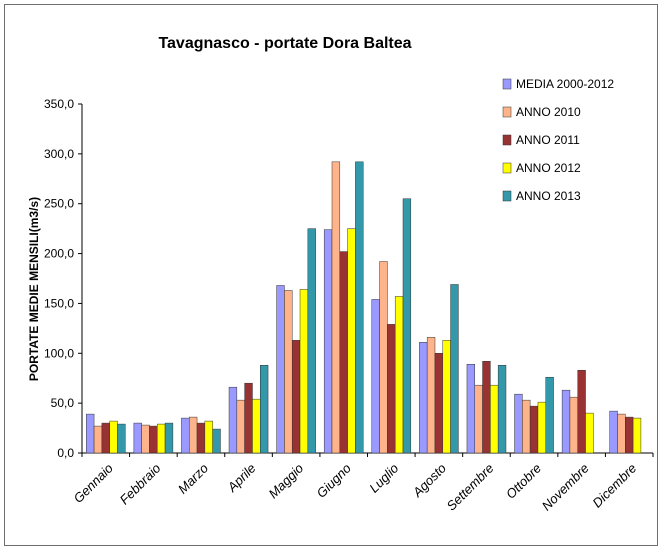  What do you see at coordinates (59, 104) in the screenshot?
I see `y-tick-label: 350,0` at bounding box center [59, 104].